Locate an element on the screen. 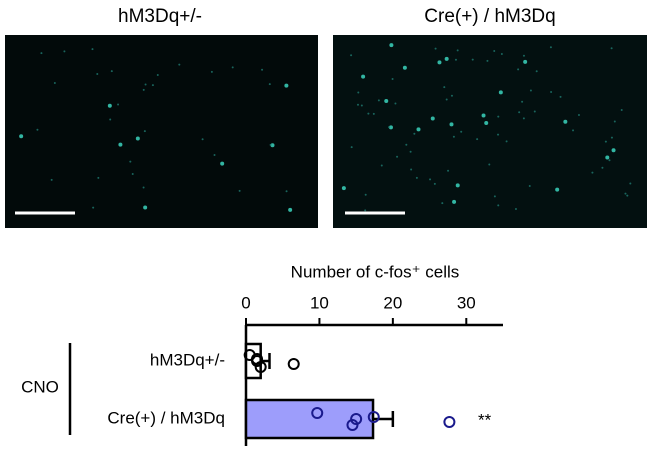 The width and height of the screenshot is (653, 467). x-tick-label: 0 is located at coordinates (245, 302).